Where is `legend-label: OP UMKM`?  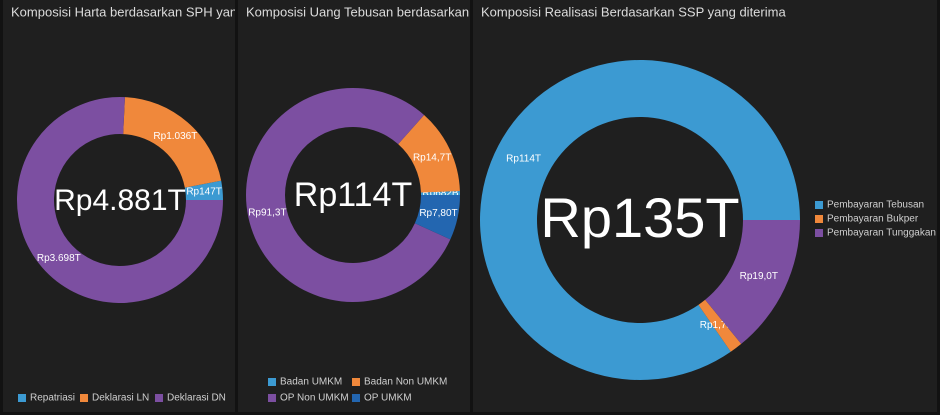
legend-label: OP UMKM is located at coordinates (388, 398).